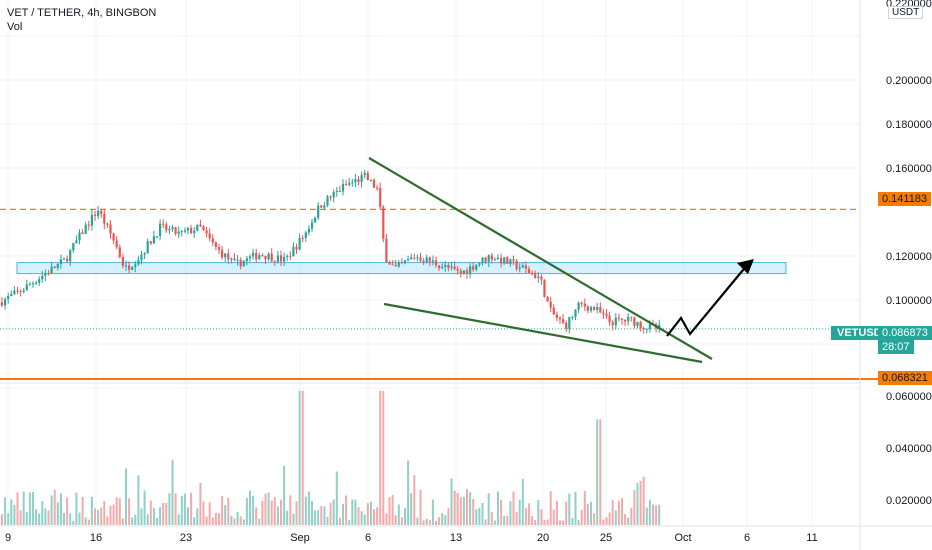 This screenshot has height=550, width=932. I want to click on time-tick-label: 6, so click(747, 538).